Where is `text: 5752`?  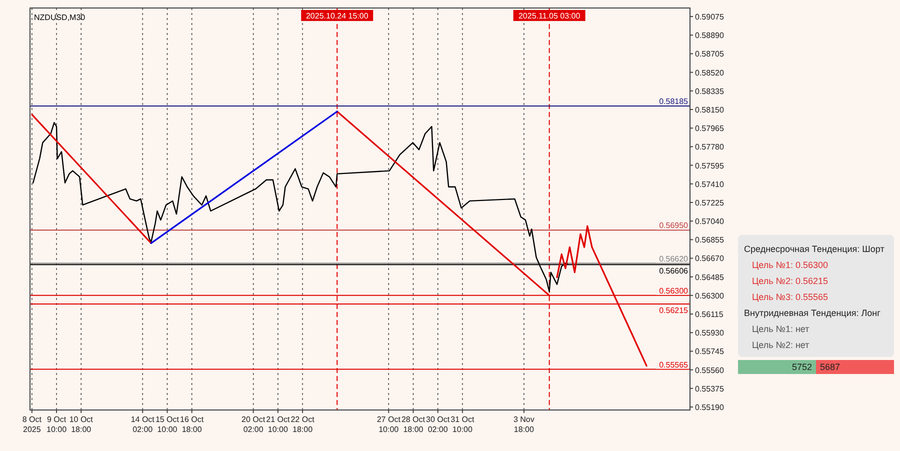
text: 5752 is located at coordinates (802, 367).